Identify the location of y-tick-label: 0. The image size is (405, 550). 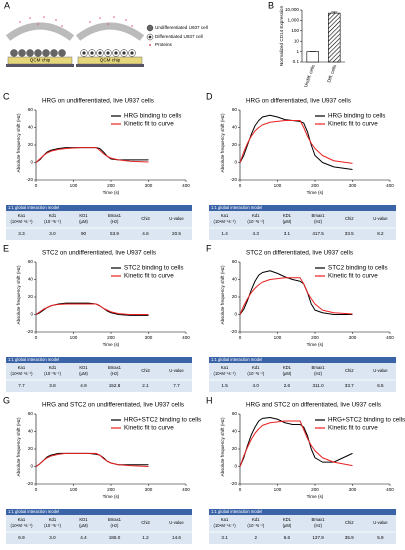
(31, 466).